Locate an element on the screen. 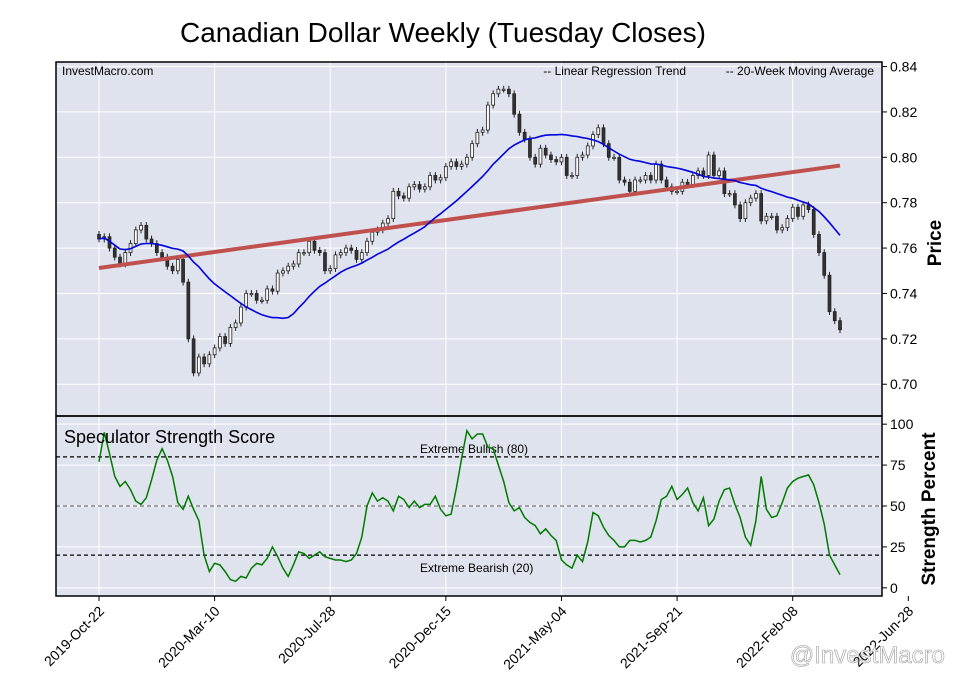  strength-axis-label: Strength Percent is located at coordinates (929, 509).